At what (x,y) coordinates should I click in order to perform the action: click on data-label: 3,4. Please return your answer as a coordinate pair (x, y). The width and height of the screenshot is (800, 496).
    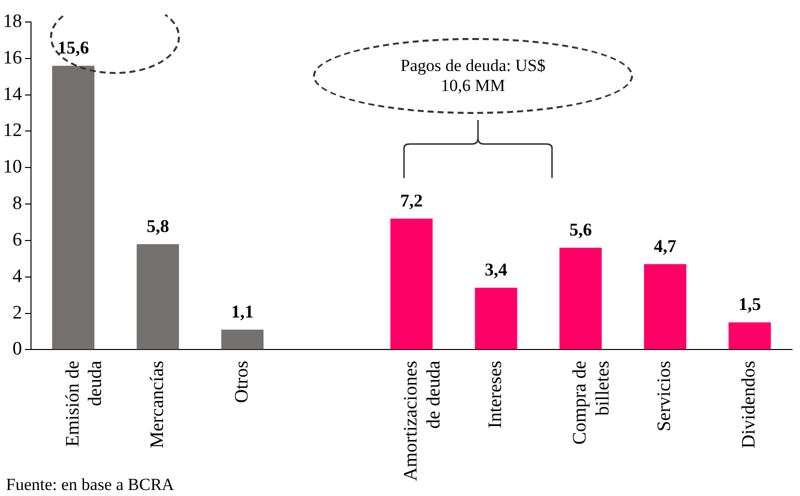
    Looking at the image, I should click on (496, 269).